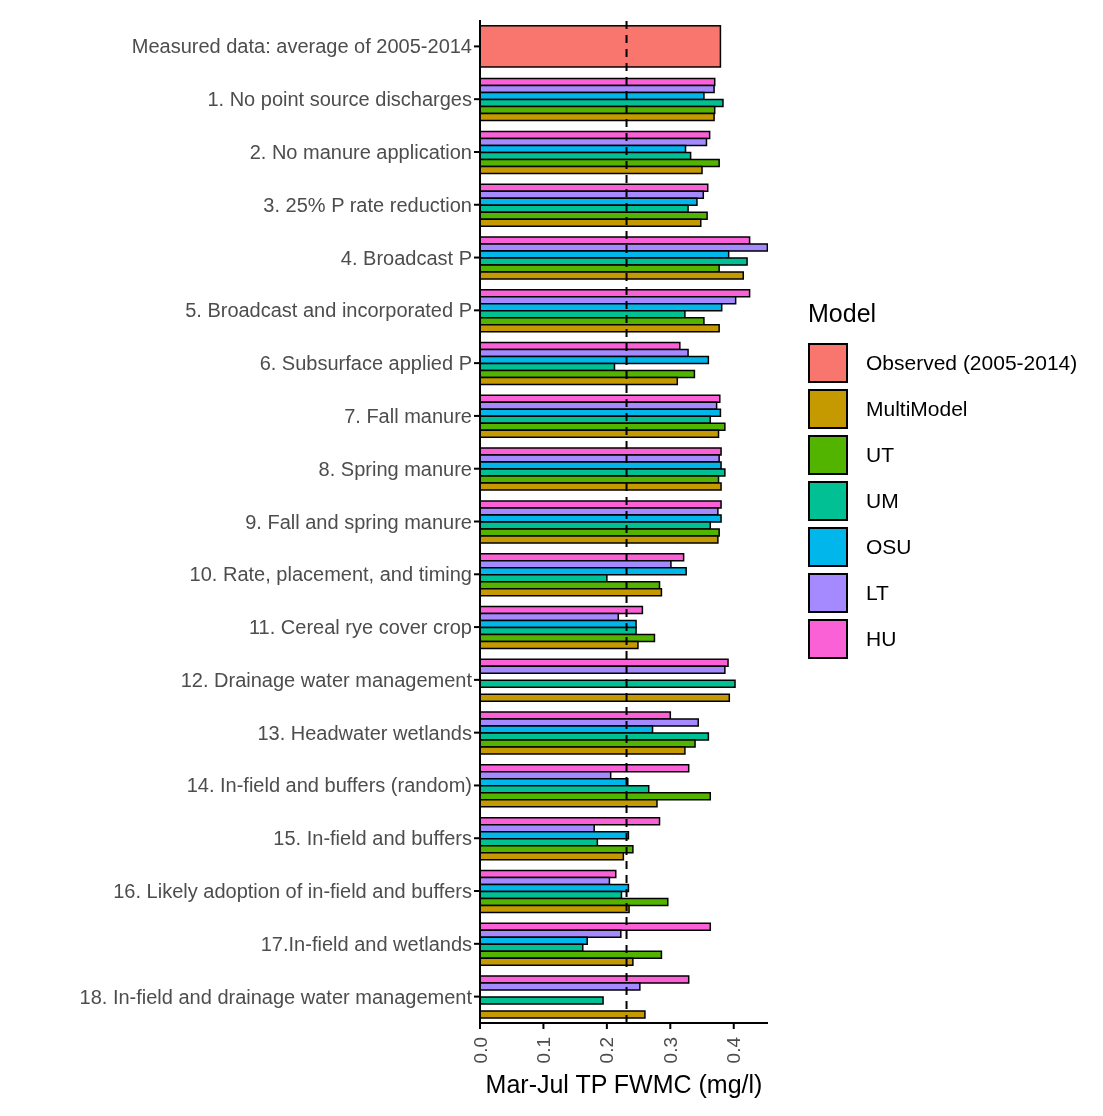 This screenshot has width=1103, height=1116. I want to click on x-tick-label: 0.3, so click(670, 1050).